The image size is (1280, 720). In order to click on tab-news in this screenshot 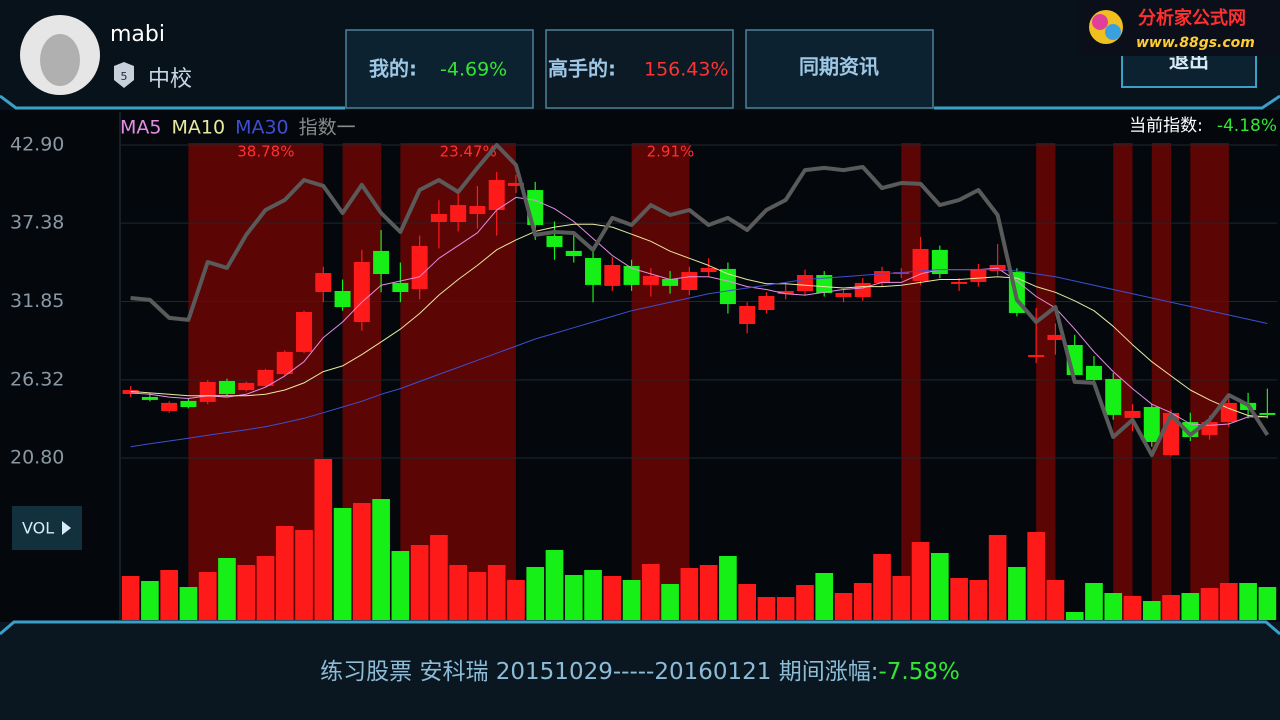, I will do `click(839, 69)`.